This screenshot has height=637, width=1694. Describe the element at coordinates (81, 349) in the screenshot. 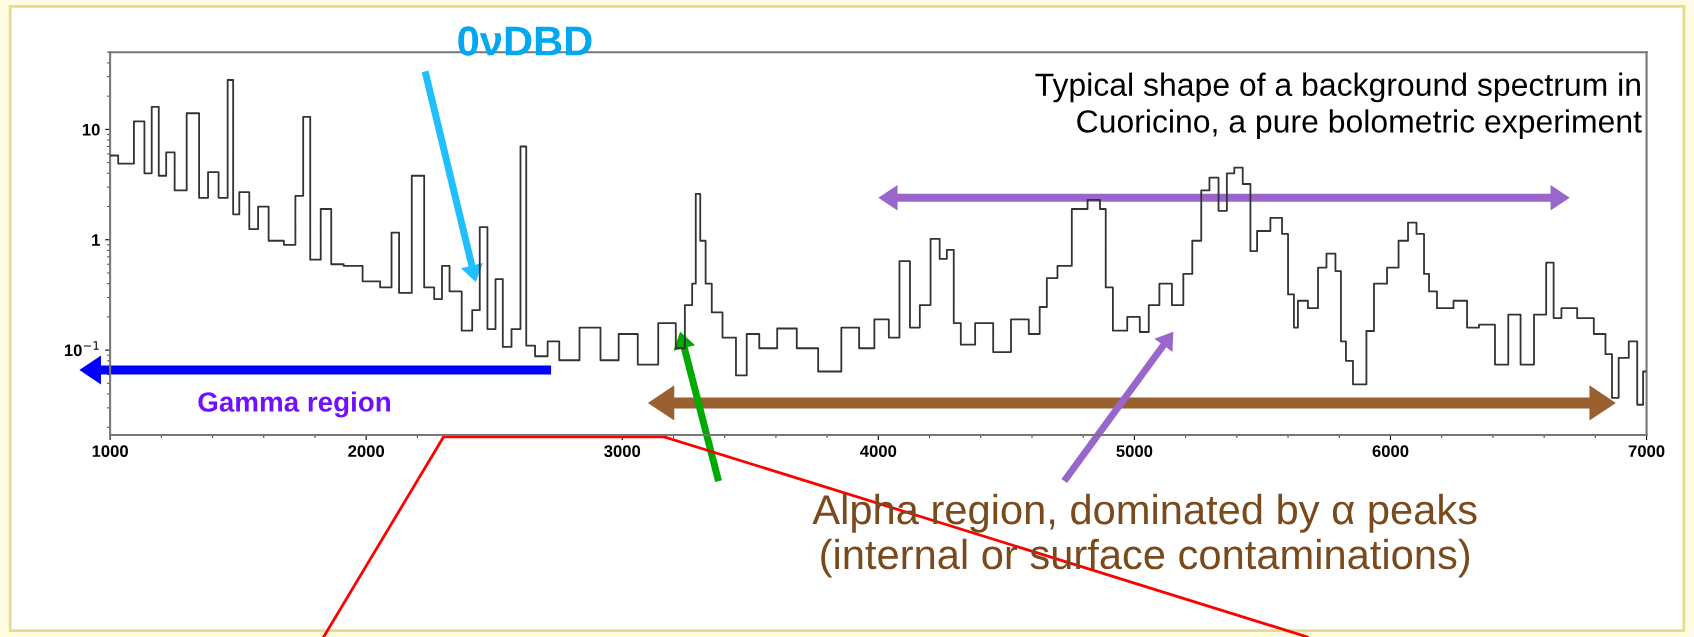

I see `y-tick-label: 10$^{−1}$` at that location.